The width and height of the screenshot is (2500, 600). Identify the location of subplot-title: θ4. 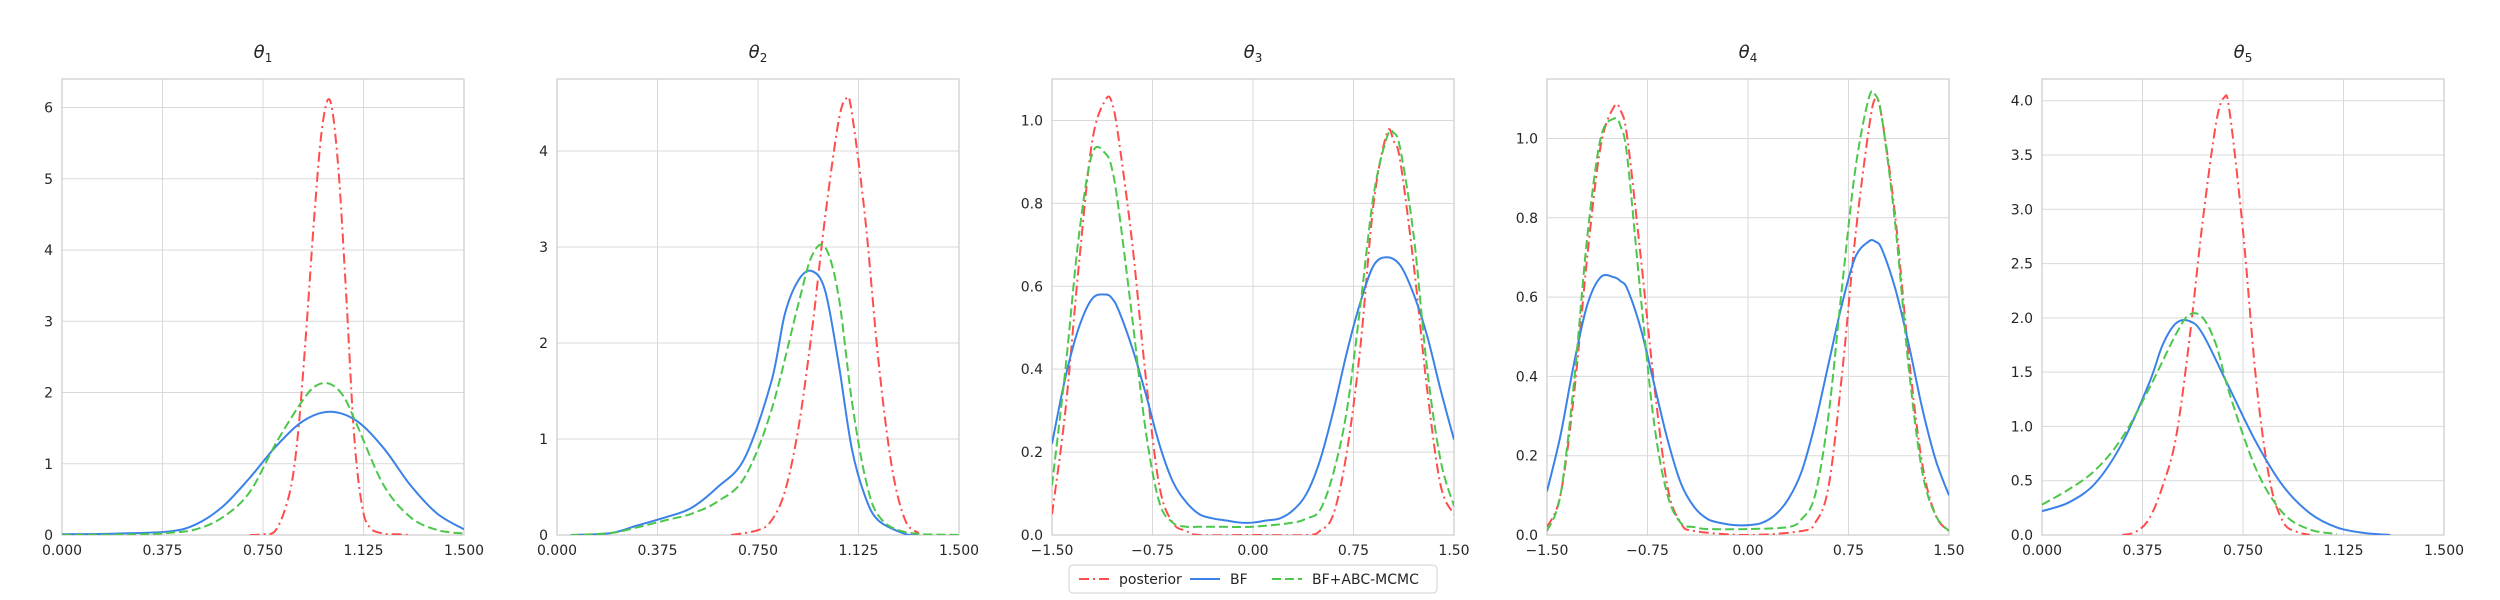
(1748, 53).